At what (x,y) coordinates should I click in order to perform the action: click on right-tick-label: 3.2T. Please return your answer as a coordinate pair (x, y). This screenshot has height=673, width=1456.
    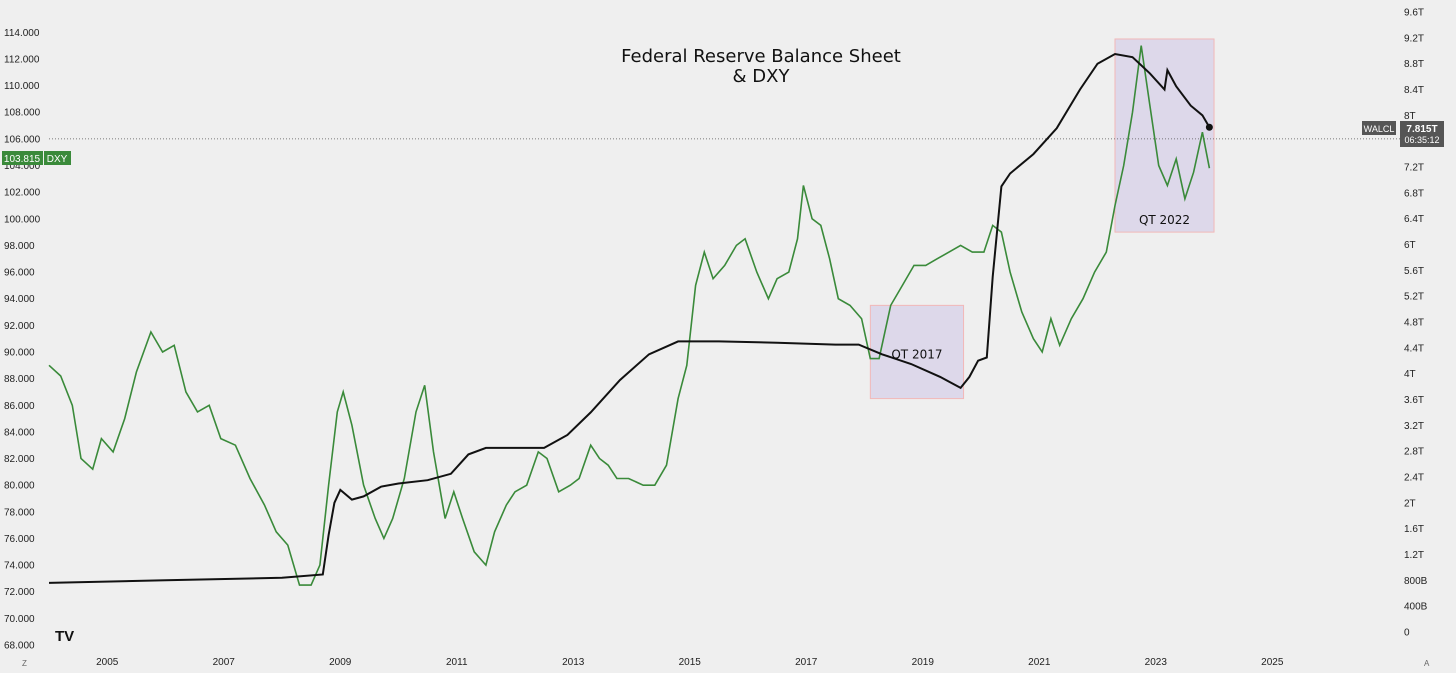
    Looking at the image, I should click on (1414, 426).